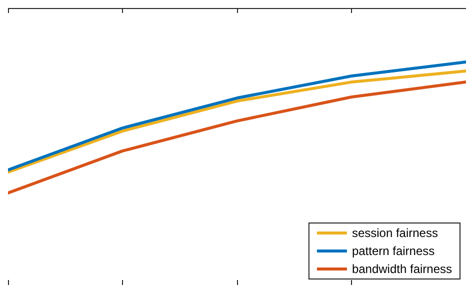 The height and width of the screenshot is (293, 474). Describe the element at coordinates (402, 269) in the screenshot. I see `legend-label: bandwidth fairness` at that location.